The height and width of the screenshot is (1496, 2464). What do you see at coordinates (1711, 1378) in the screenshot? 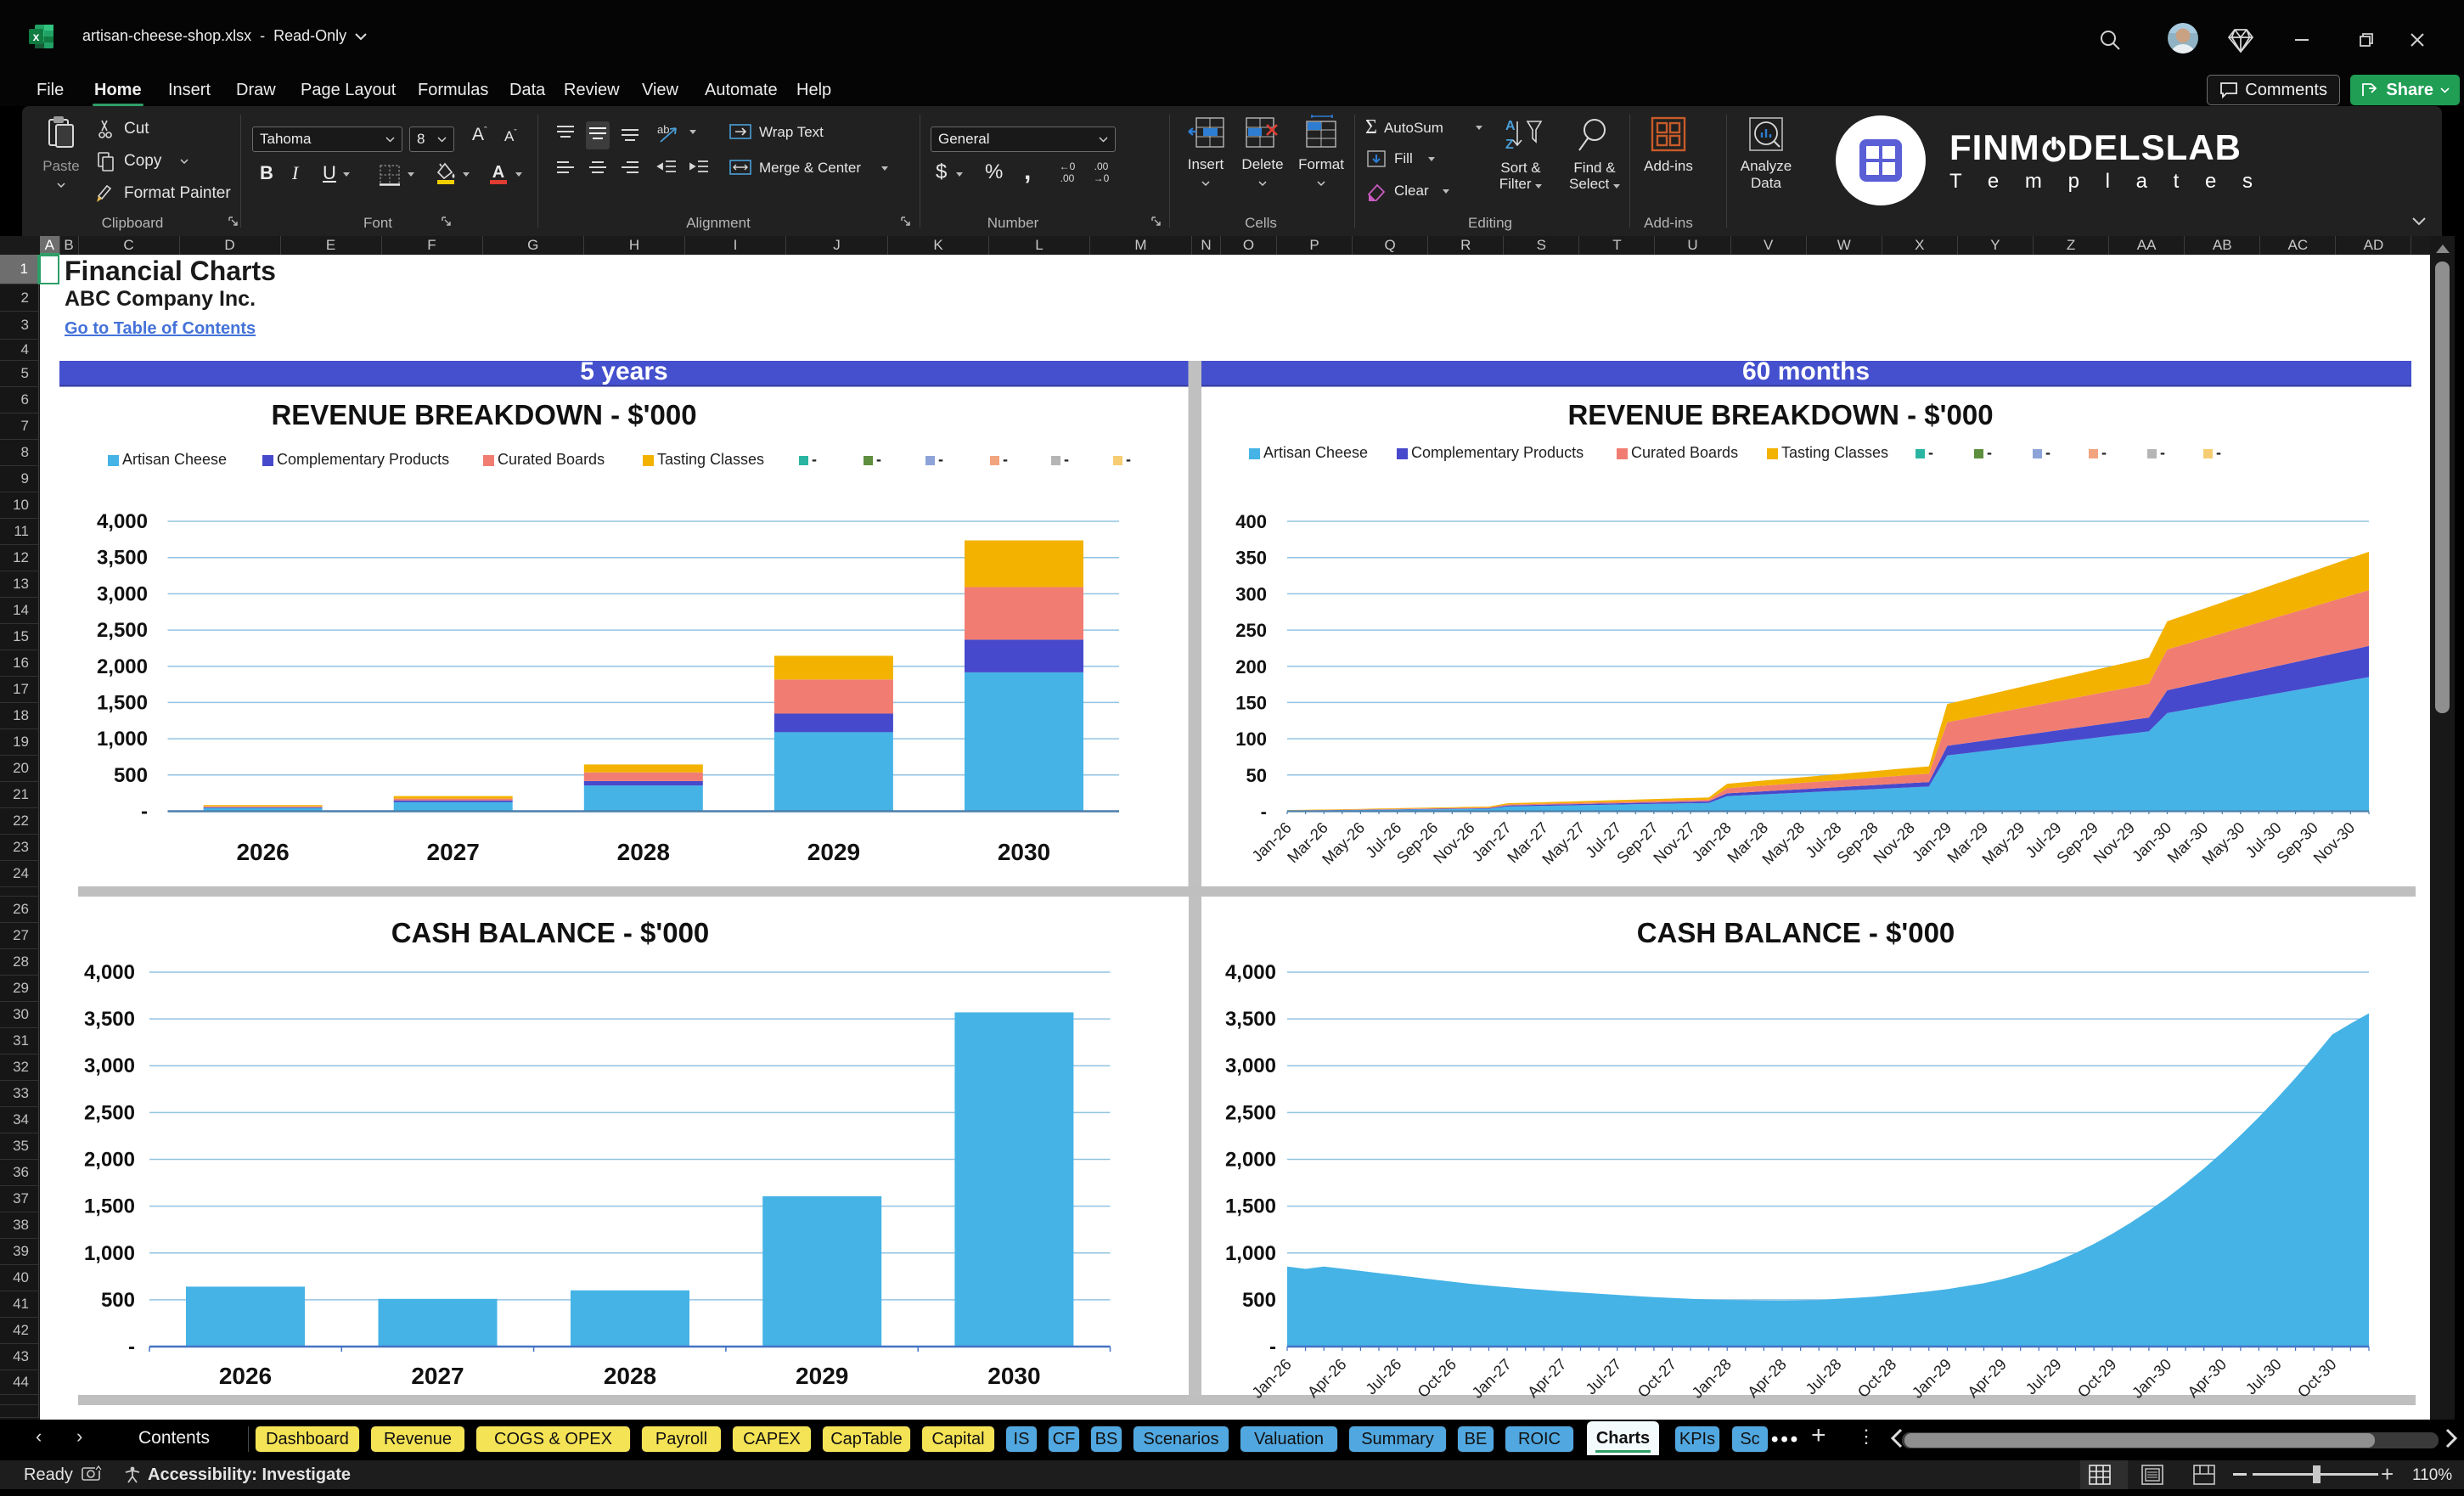
I see `svg-text: Jan-28` at bounding box center [1711, 1378].